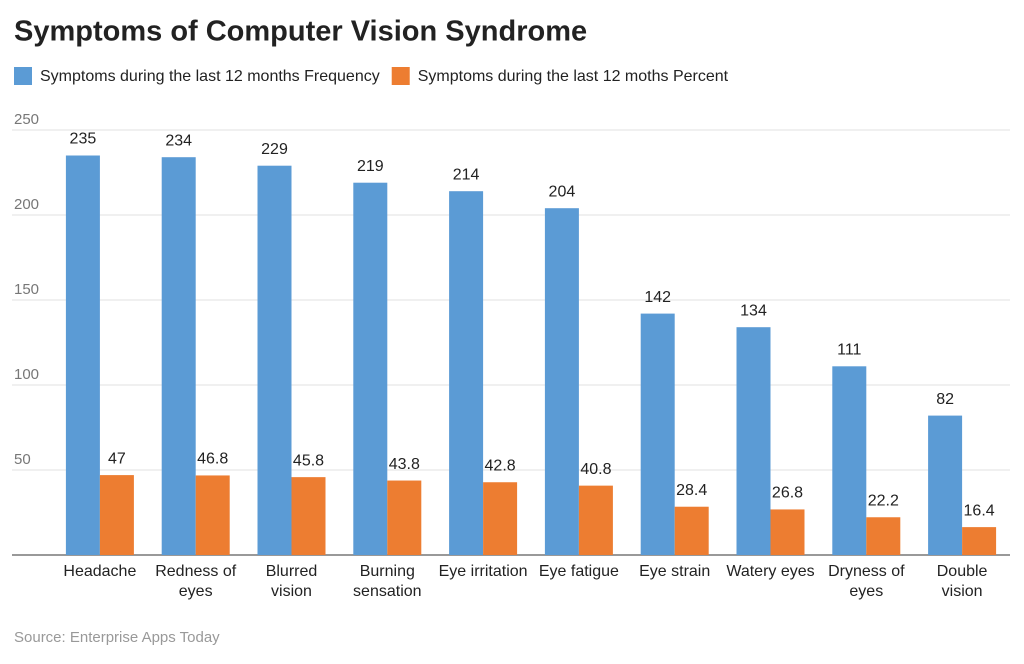  I want to click on value-label: 235, so click(83, 139).